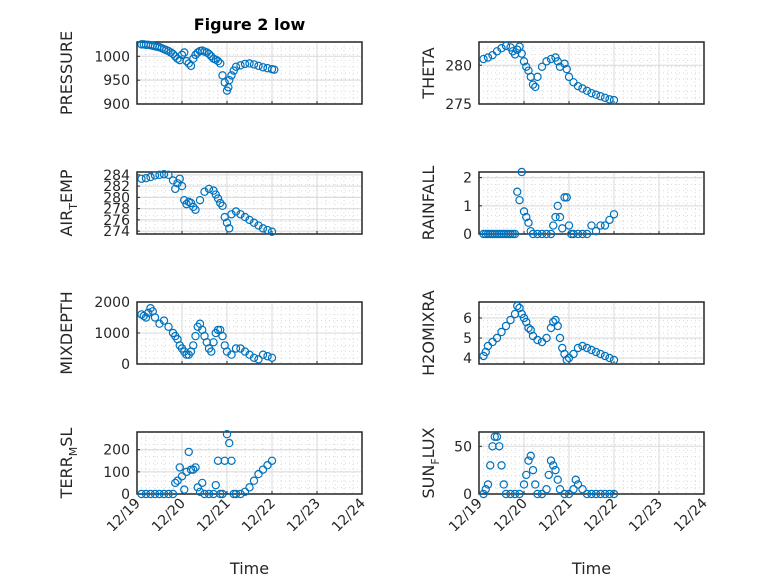 This screenshot has width=778, height=583. Describe the element at coordinates (463, 447) in the screenshot. I see `y-tick-label: 50` at that location.